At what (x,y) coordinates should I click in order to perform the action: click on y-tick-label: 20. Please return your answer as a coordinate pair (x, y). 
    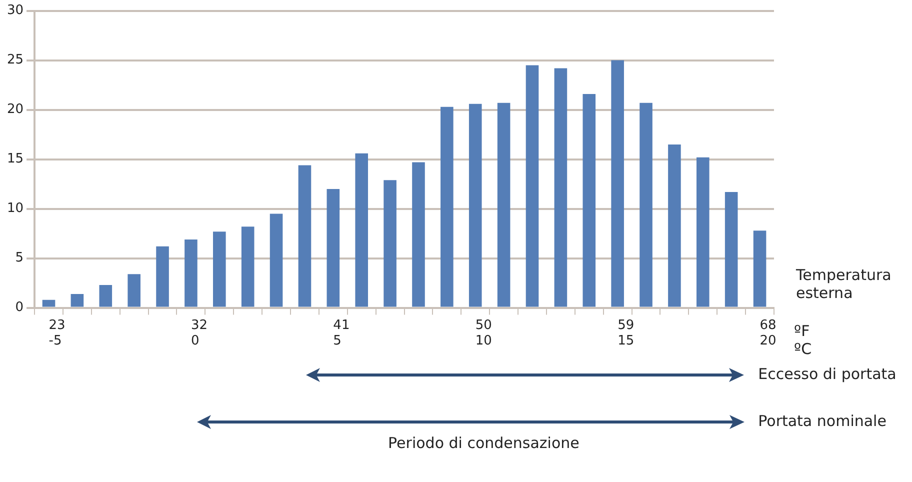
    Looking at the image, I should click on (15, 110).